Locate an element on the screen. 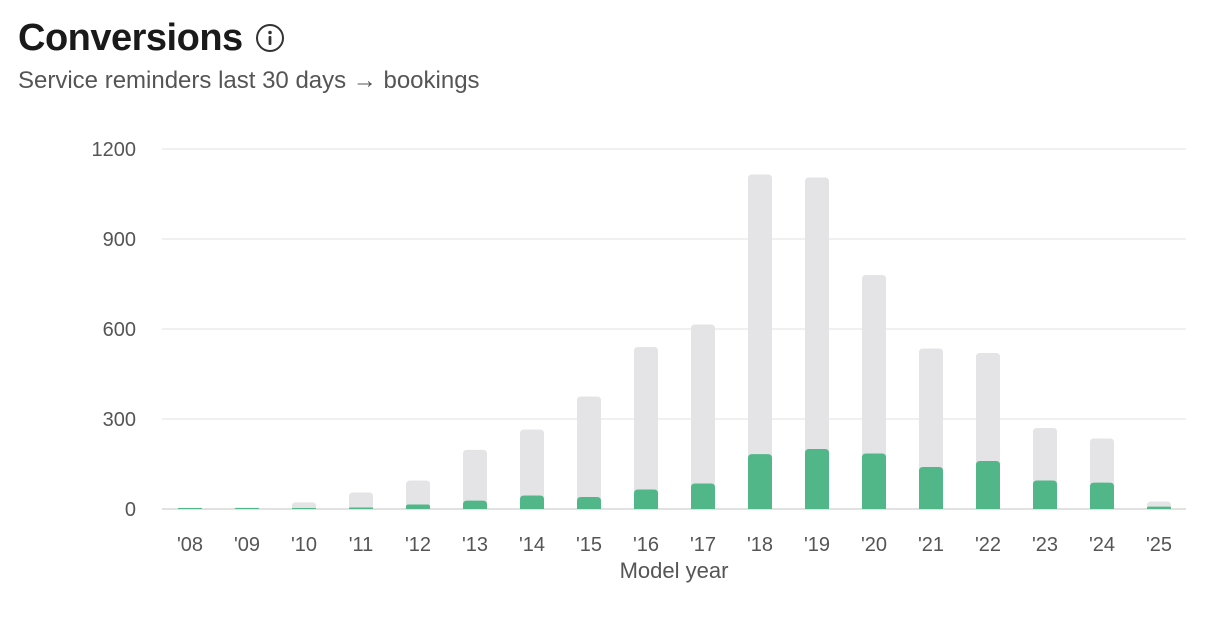  x-tick-label: '08 is located at coordinates (190, 545).